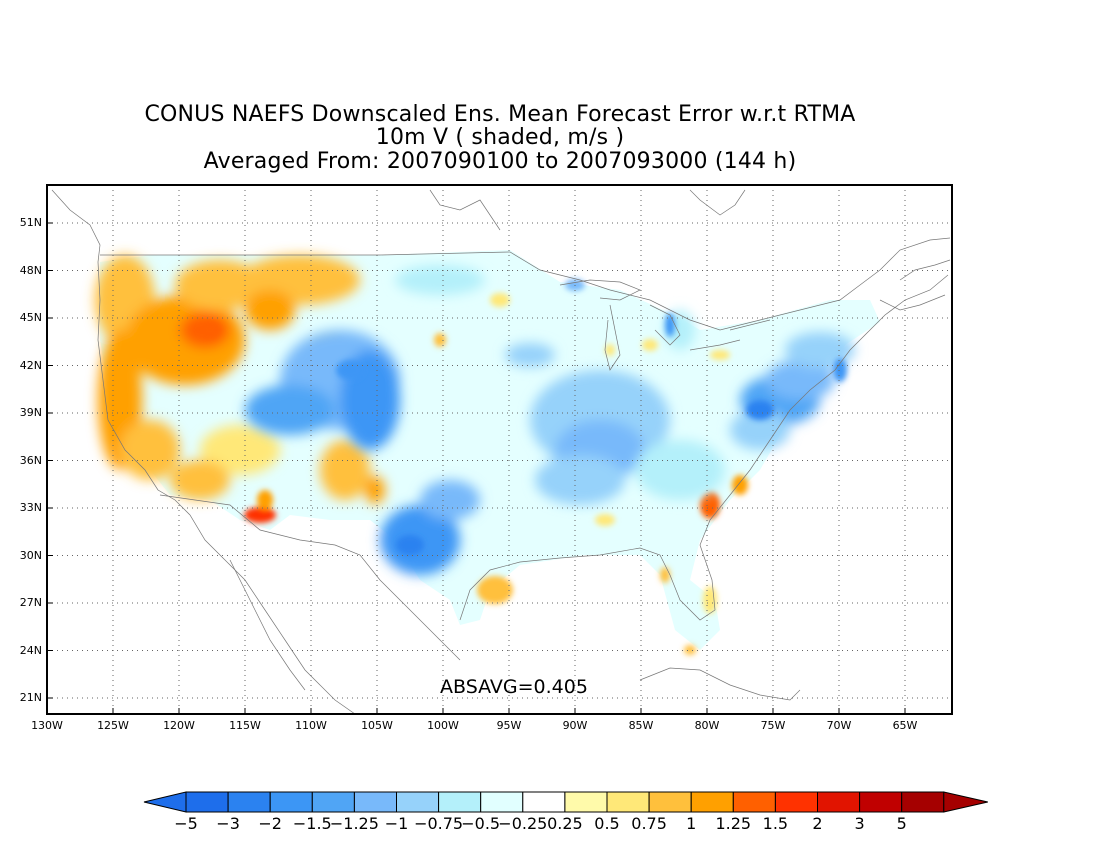  Describe the element at coordinates (965, 802) in the screenshot. I see `colorbar-arrow-right` at that location.